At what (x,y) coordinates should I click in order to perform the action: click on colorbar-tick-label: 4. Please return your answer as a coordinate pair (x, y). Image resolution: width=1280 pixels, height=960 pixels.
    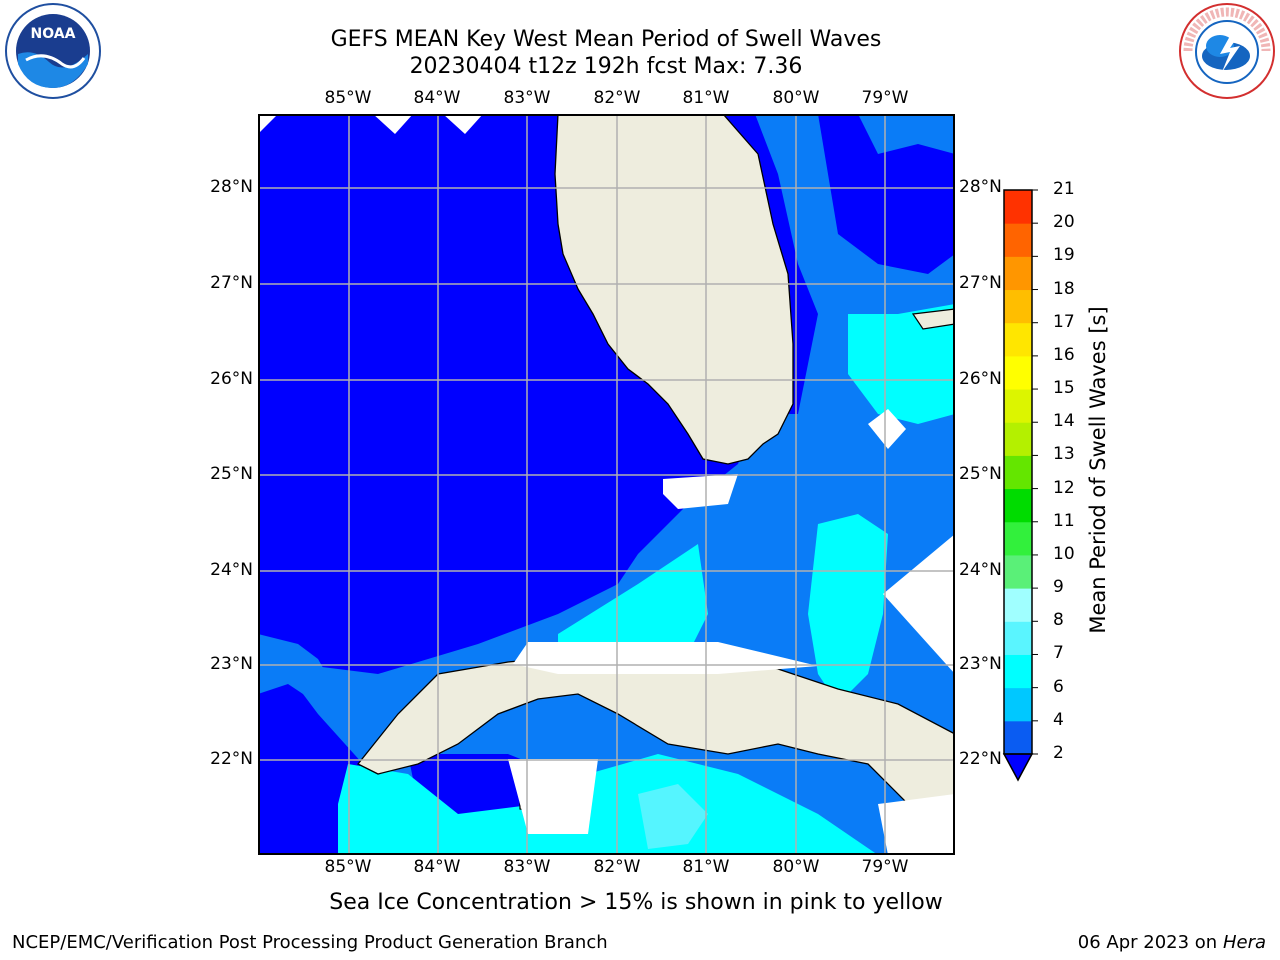
    Looking at the image, I should click on (1058, 719).